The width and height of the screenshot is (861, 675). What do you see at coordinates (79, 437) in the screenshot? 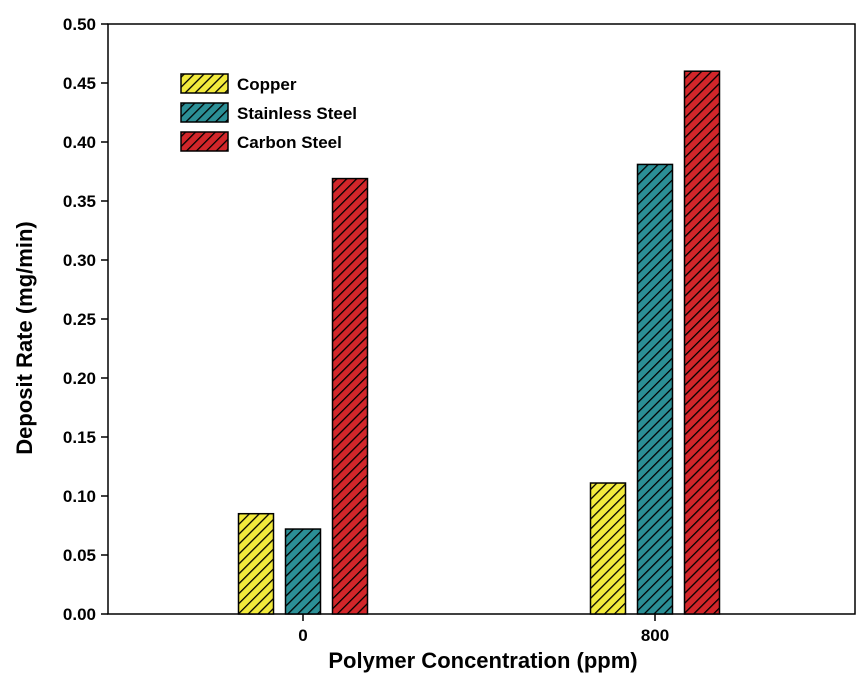
I see `y-tick-label: 0.15` at bounding box center [79, 437].